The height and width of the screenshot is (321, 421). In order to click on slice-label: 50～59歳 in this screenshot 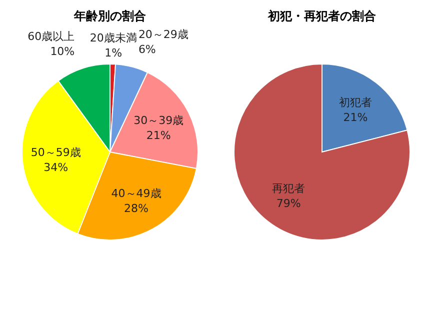, I will do `click(55, 152)`.